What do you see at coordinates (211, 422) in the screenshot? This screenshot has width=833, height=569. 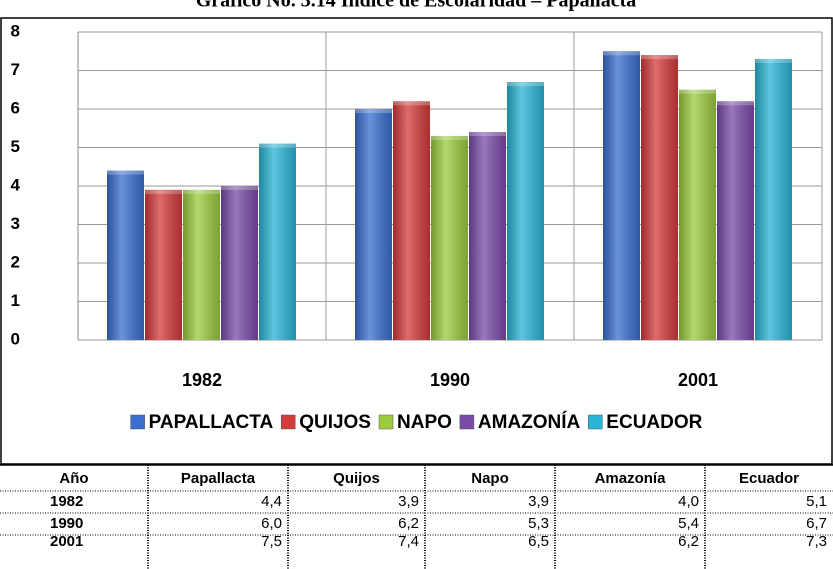 I see `legend-label: PAPALLACTA` at bounding box center [211, 422].